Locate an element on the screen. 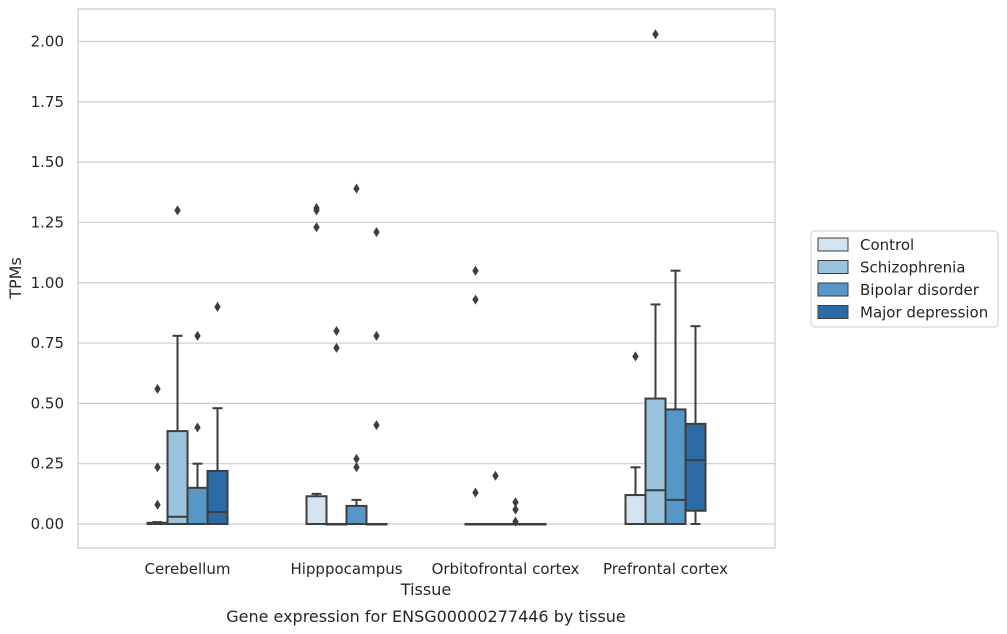 This screenshot has height=634, width=1007. legend-label: Schizophrenia is located at coordinates (912, 268).